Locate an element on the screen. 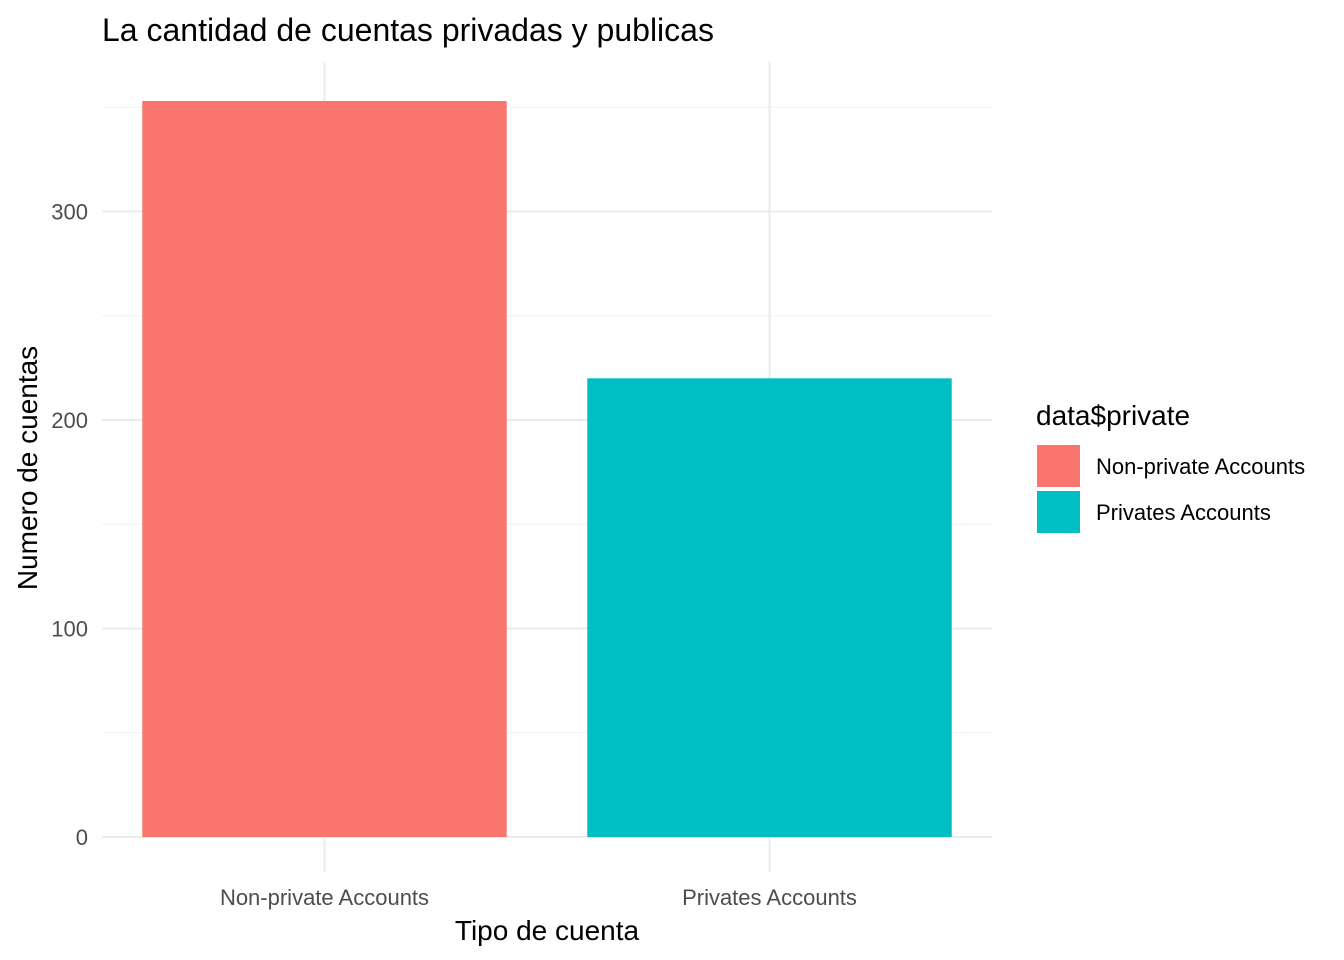 Image resolution: width=1344 pixels, height=960 pixels. legend-label: Non-private Accounts is located at coordinates (1200, 466).